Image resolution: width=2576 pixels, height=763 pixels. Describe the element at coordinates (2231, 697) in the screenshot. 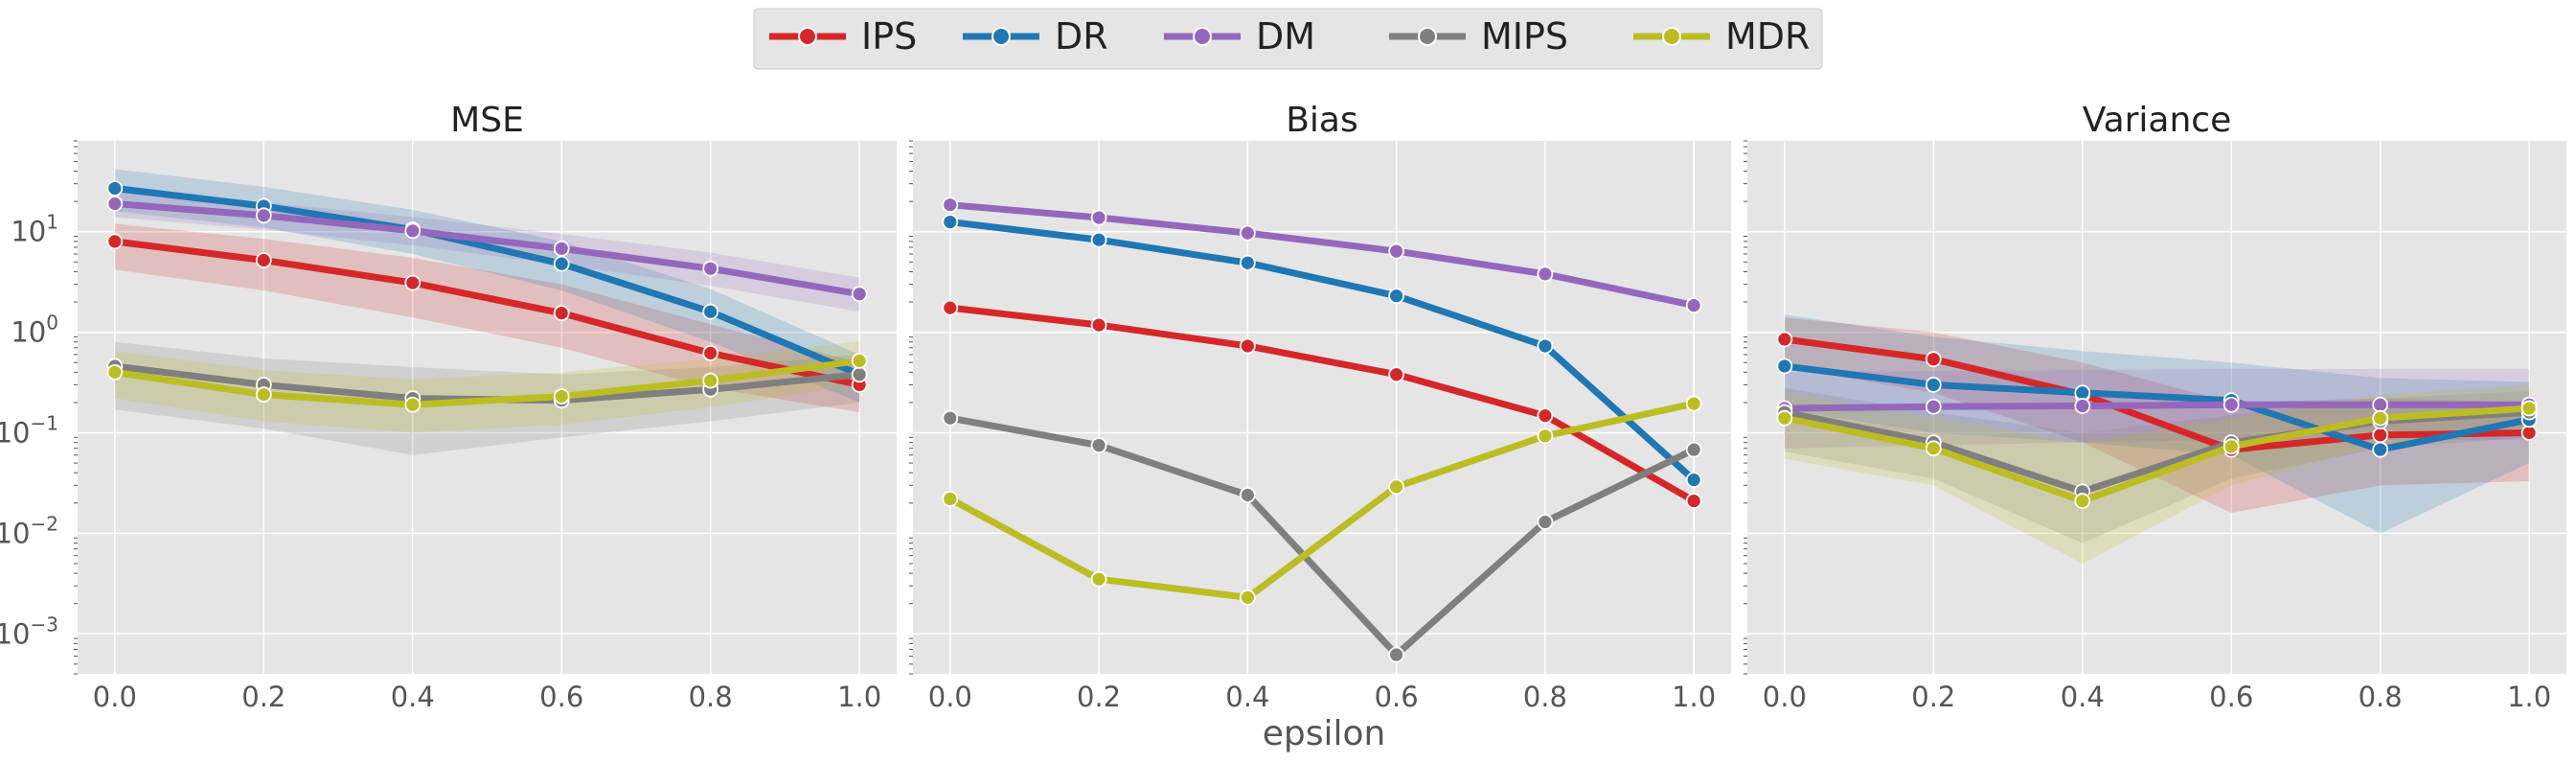

I see `x-tick-label: 0.6` at that location.